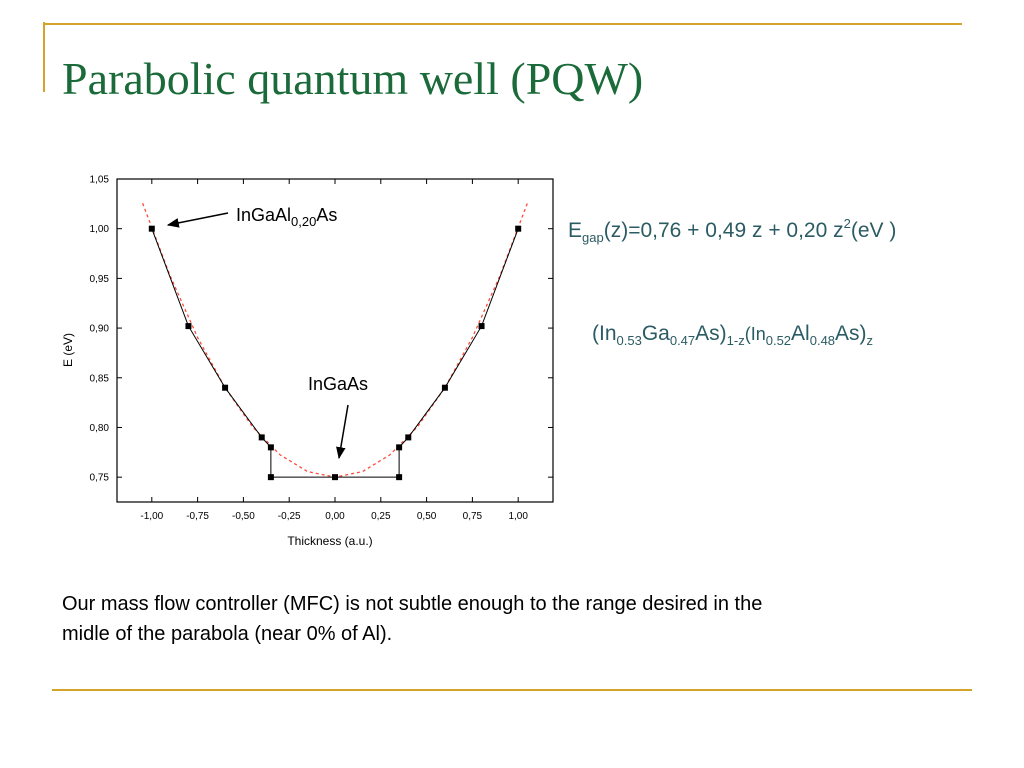 This screenshot has width=1024, height=768. I want to click on y-tick-label: 1,05, so click(100, 180).